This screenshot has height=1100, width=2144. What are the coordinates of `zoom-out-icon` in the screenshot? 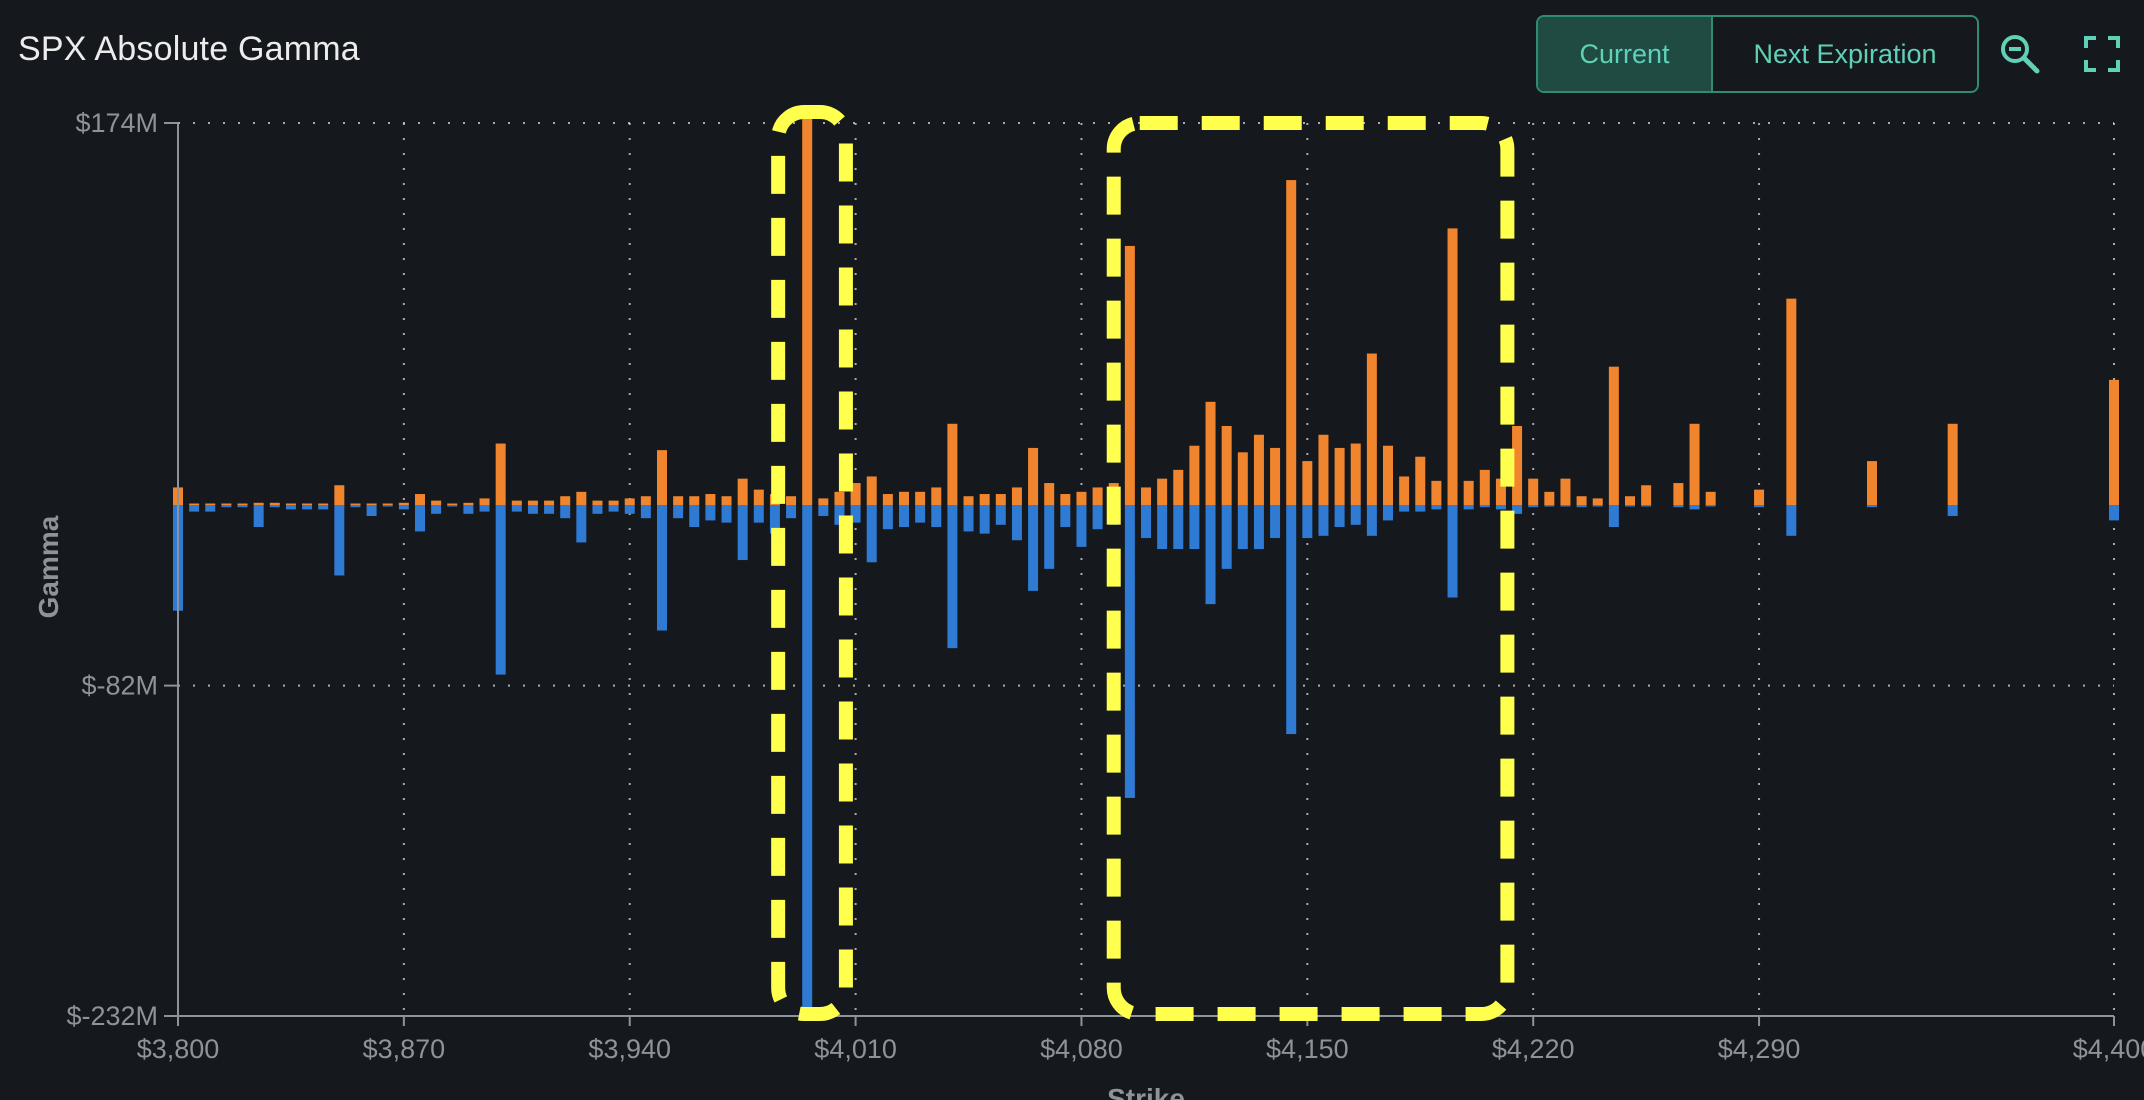 It's located at (2020, 54).